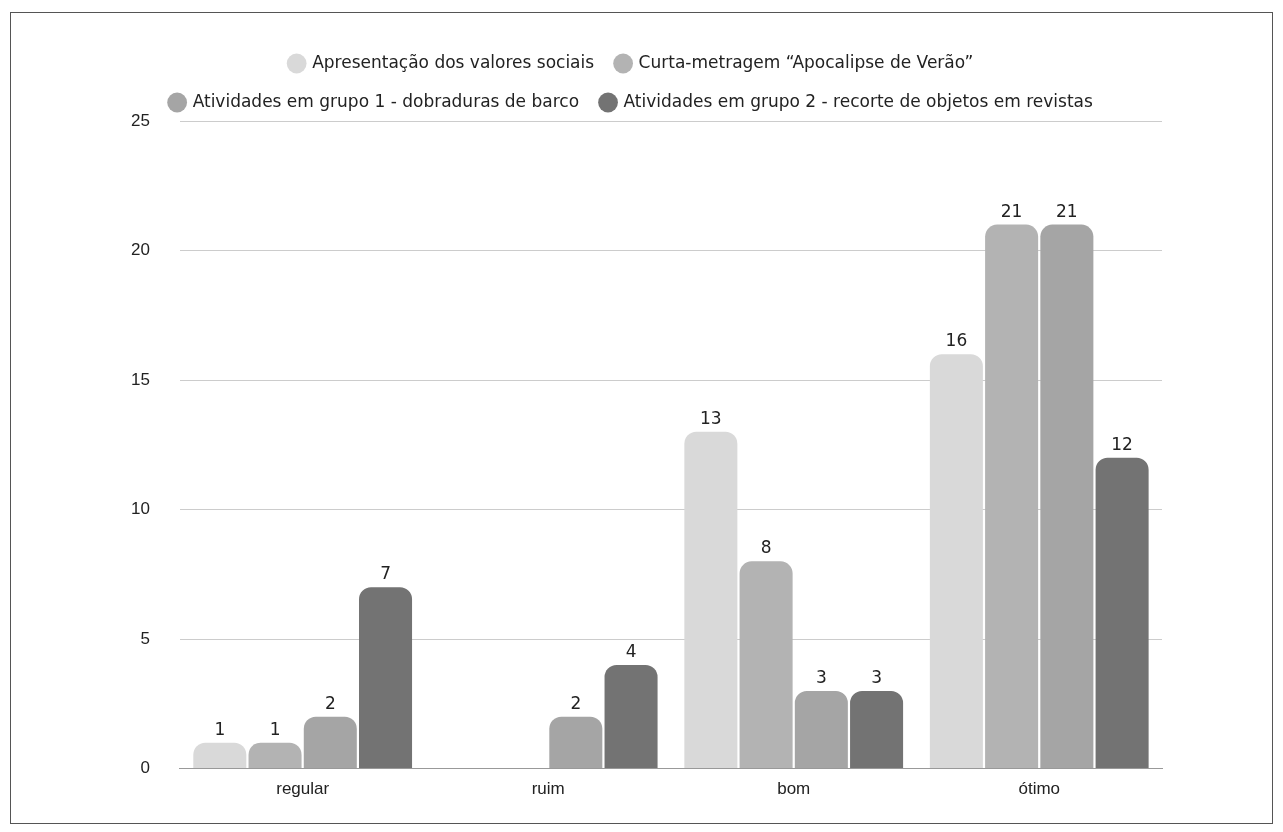 The image size is (1283, 832). Describe the element at coordinates (1122, 443) in the screenshot. I see `data-label: 12` at that location.